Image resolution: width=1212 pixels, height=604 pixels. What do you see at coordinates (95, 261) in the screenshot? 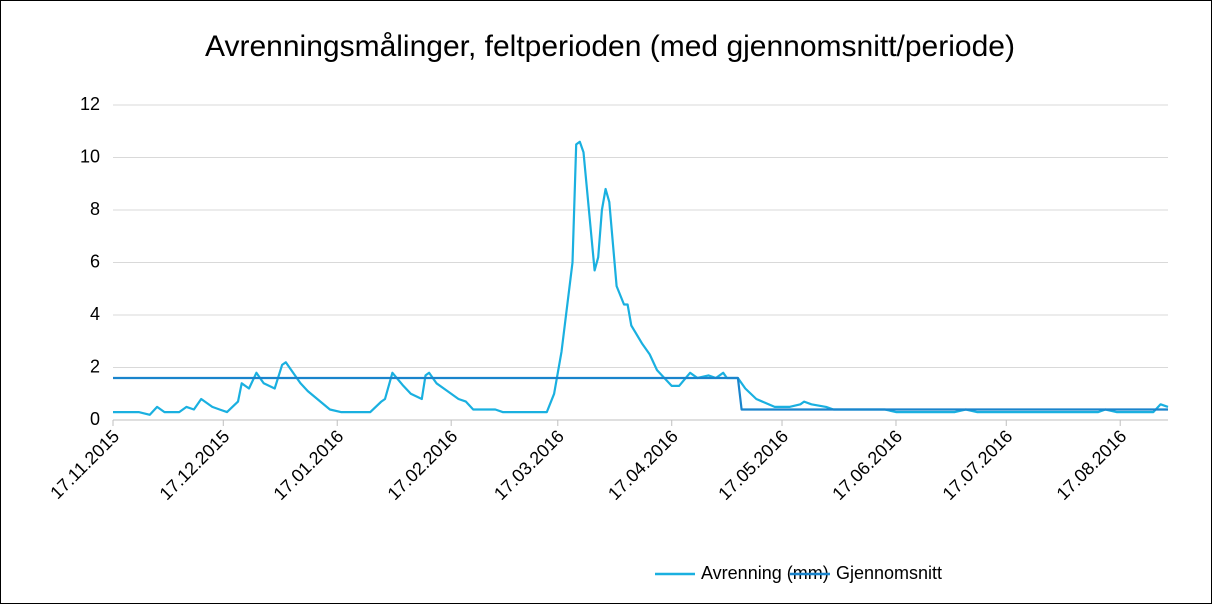
I see `y-tick-label: 6` at bounding box center [95, 261].